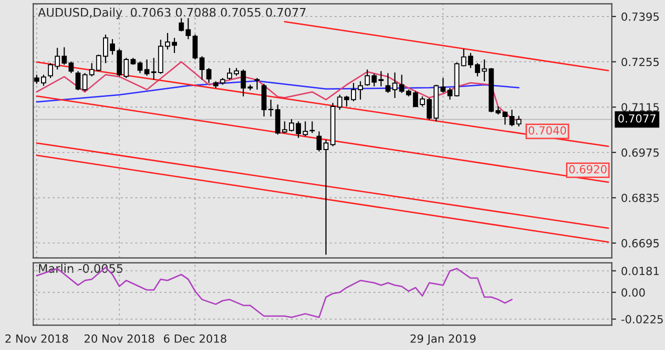 The height and width of the screenshot is (350, 665). Describe the element at coordinates (640, 107) in the screenshot. I see `y-tick-label: 0.7115` at that location.